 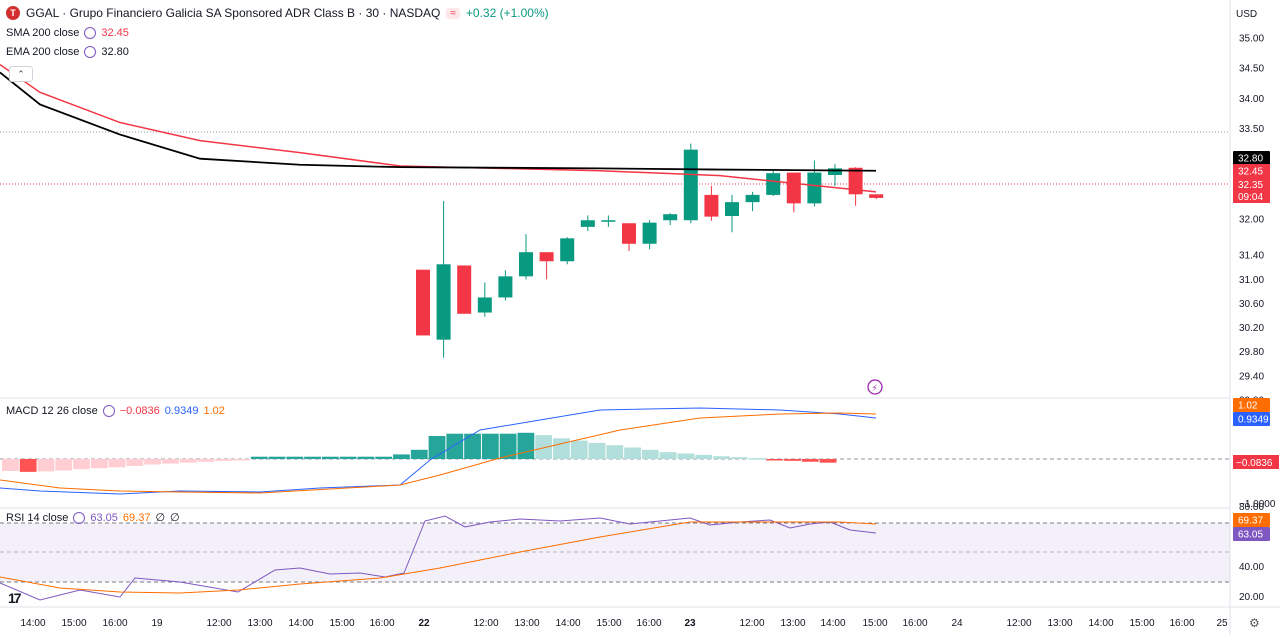 What do you see at coordinates (438, 121) in the screenshot?
I see `ema-line` at bounding box center [438, 121].